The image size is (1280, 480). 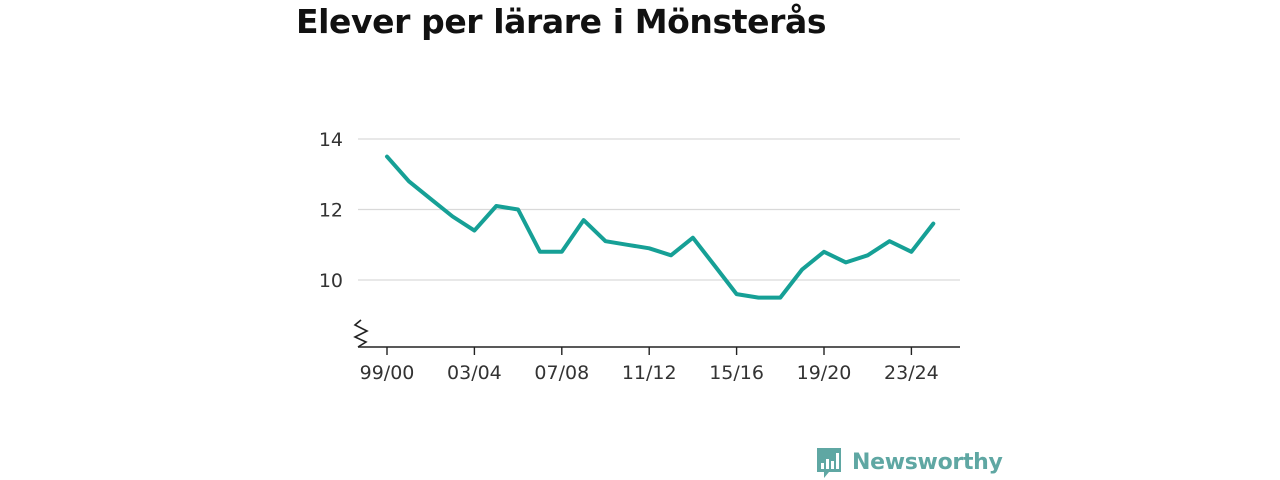 I want to click on x-tick-label: 11/12, so click(x=649, y=373).